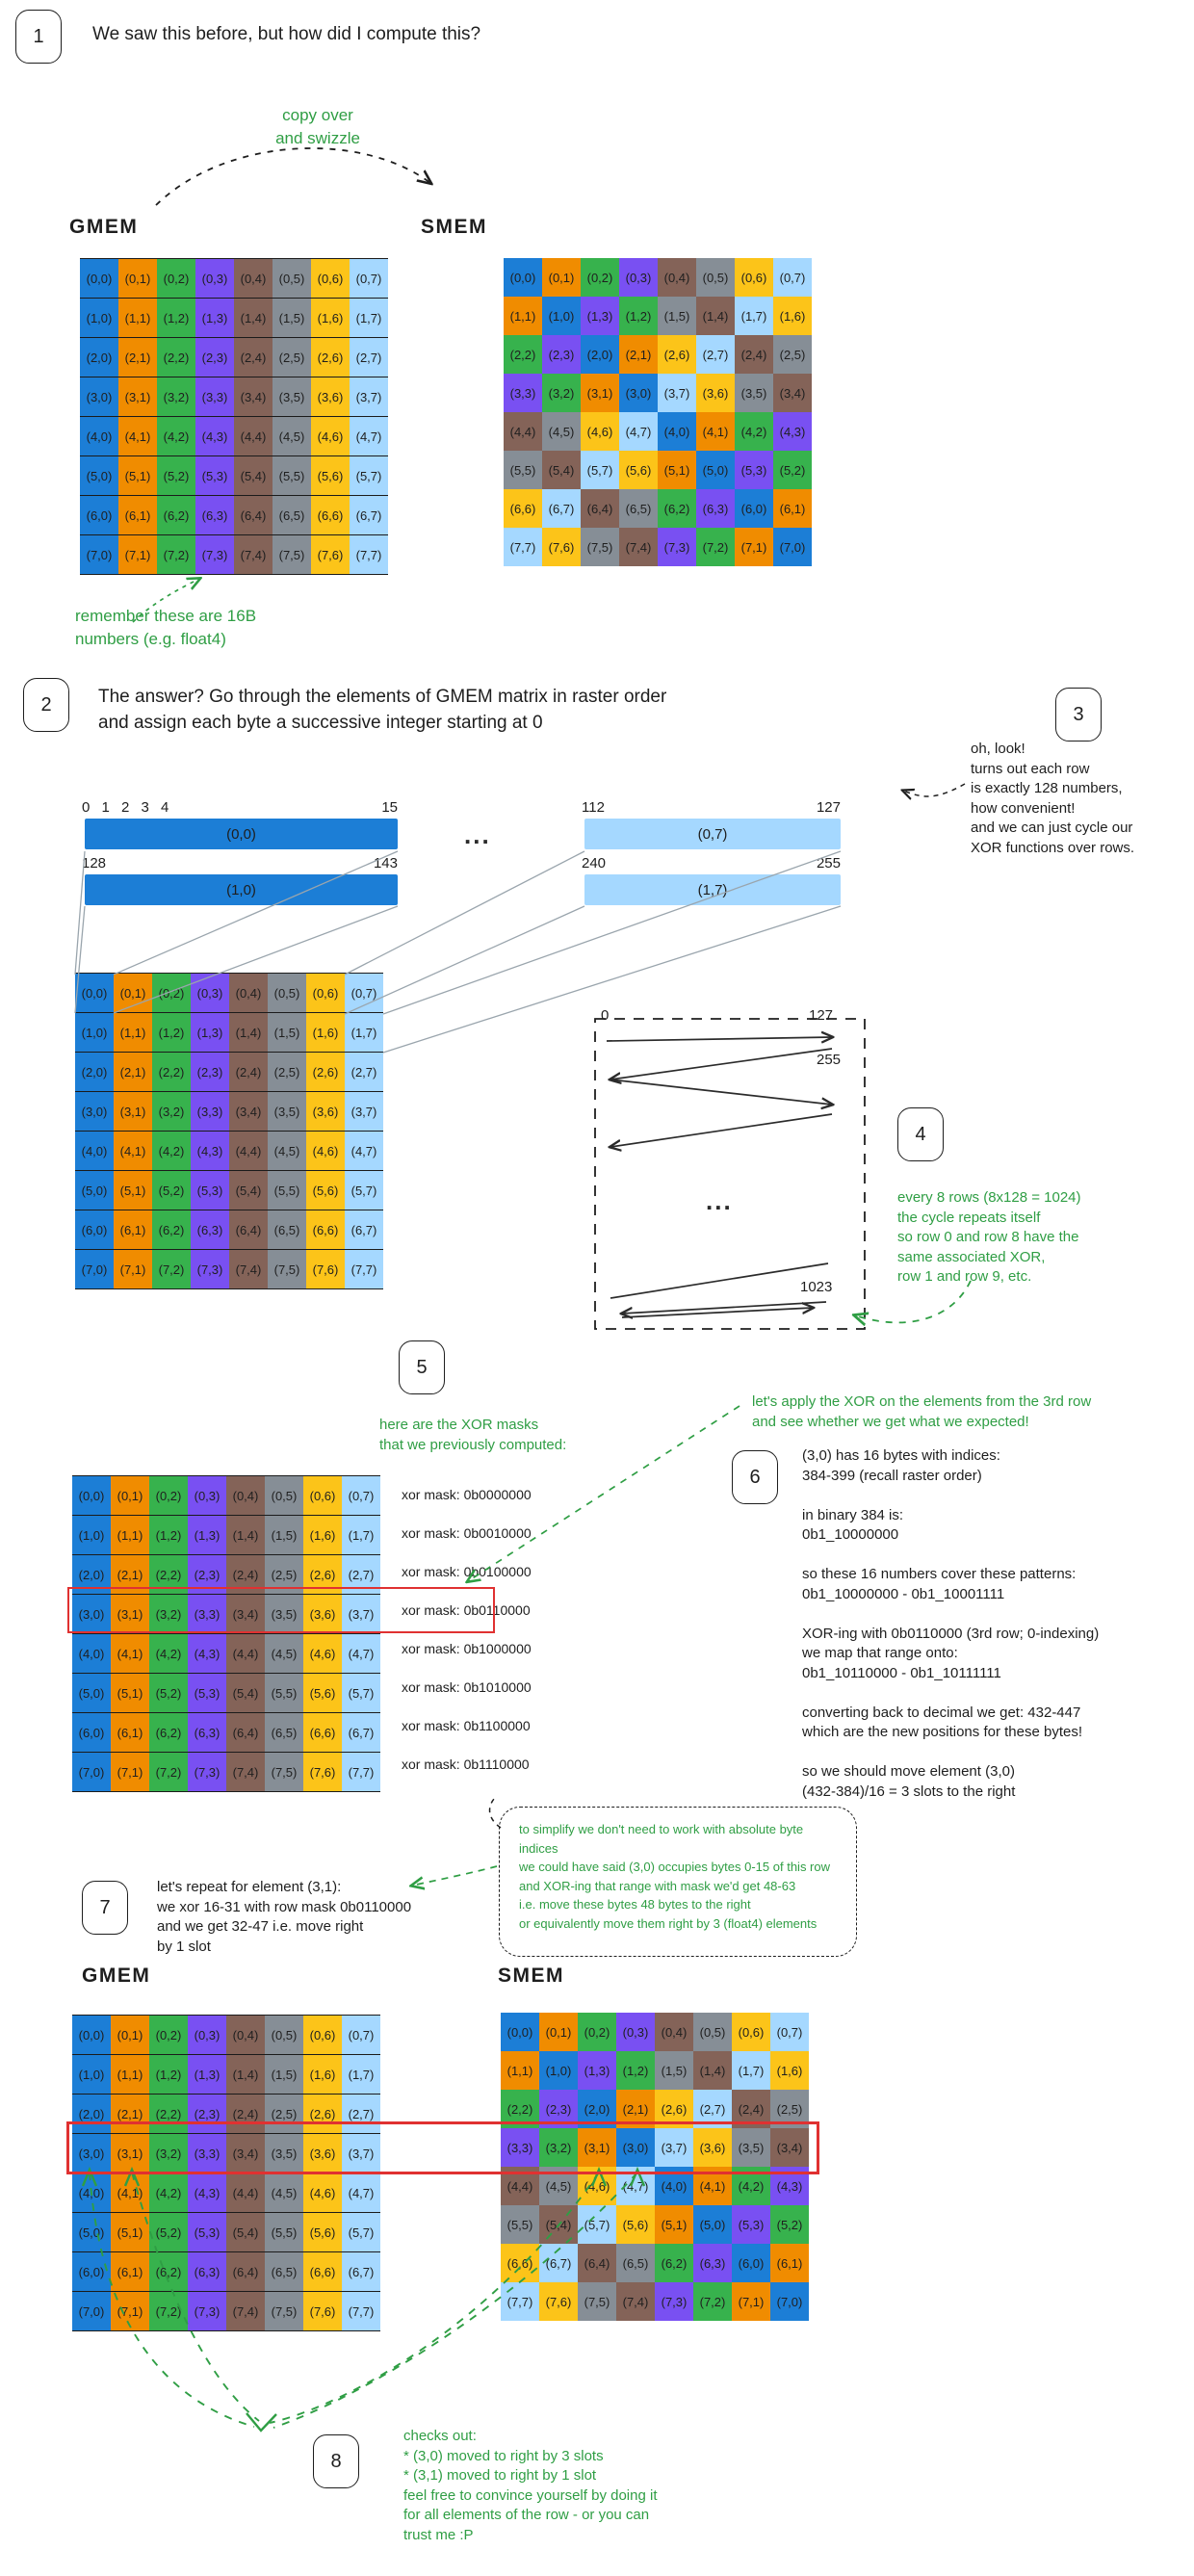  What do you see at coordinates (751, 2032) in the screenshot?
I see `matrix-cell: (0,6)` at bounding box center [751, 2032].